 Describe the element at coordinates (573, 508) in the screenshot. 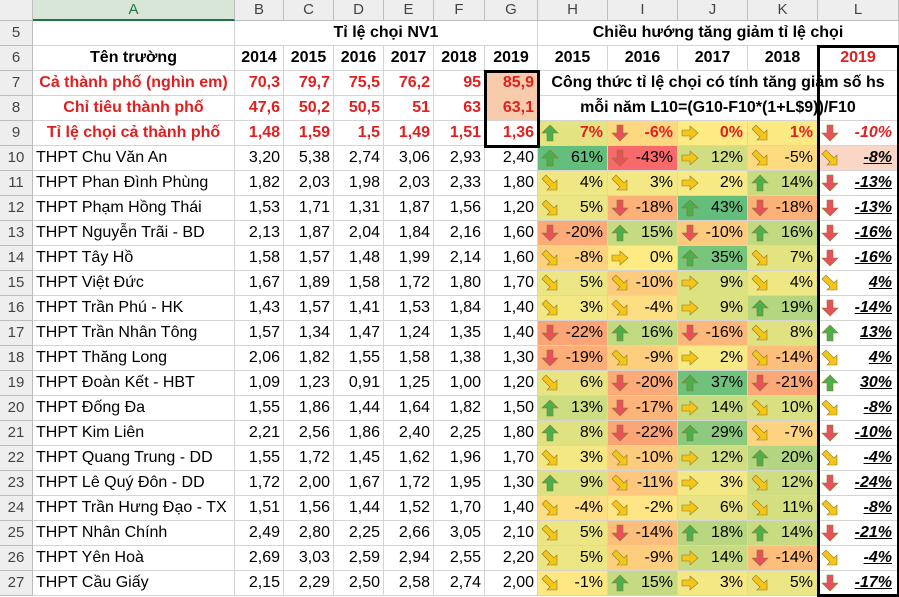

I see `trend-change-cell: -4%` at that location.